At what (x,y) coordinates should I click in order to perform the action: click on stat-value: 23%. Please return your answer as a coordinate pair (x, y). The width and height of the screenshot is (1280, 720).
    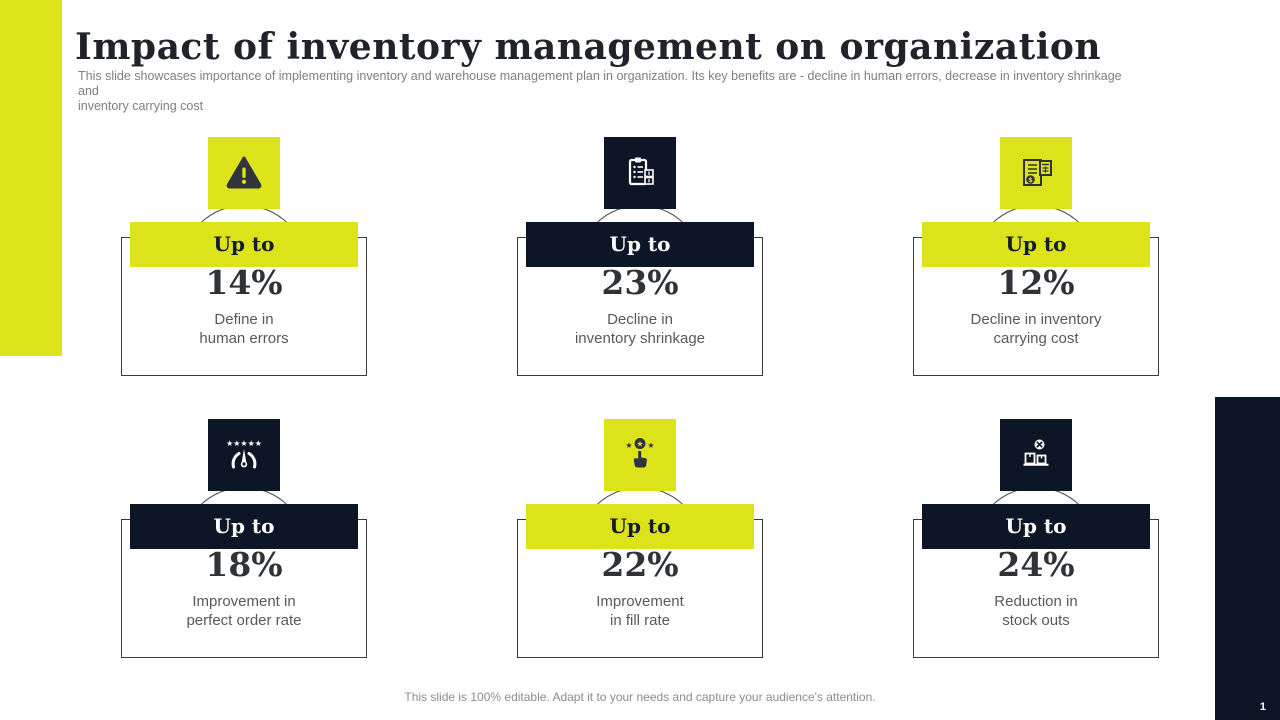
    Looking at the image, I should click on (640, 282).